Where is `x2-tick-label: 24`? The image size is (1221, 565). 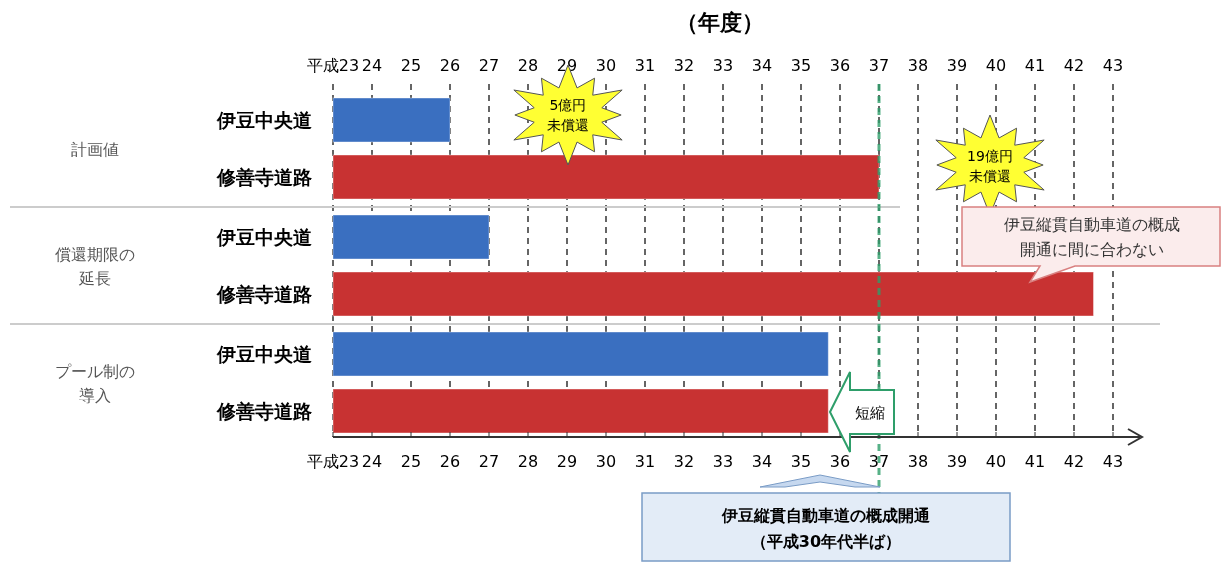 x2-tick-label: 24 is located at coordinates (372, 65).